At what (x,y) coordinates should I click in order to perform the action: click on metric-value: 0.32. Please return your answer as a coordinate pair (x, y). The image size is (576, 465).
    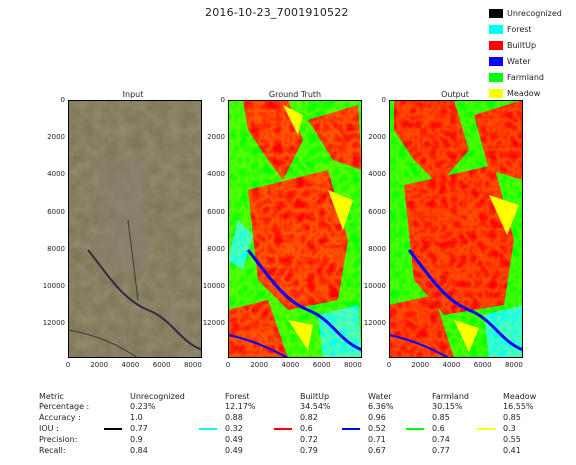
    Looking at the image, I should click on (234, 428).